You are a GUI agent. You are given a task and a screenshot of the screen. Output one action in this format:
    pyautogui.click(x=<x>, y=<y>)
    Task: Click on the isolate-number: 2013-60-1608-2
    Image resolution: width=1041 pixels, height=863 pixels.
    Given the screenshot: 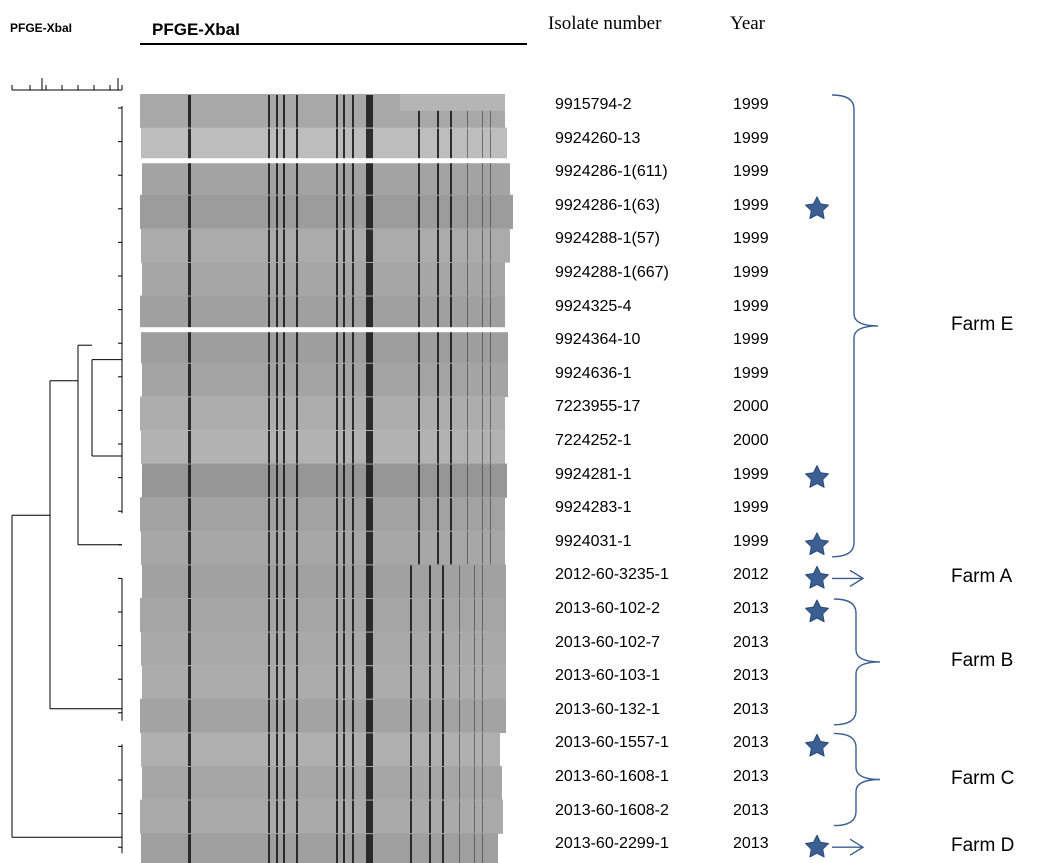 What is the action you would take?
    pyautogui.click(x=612, y=810)
    